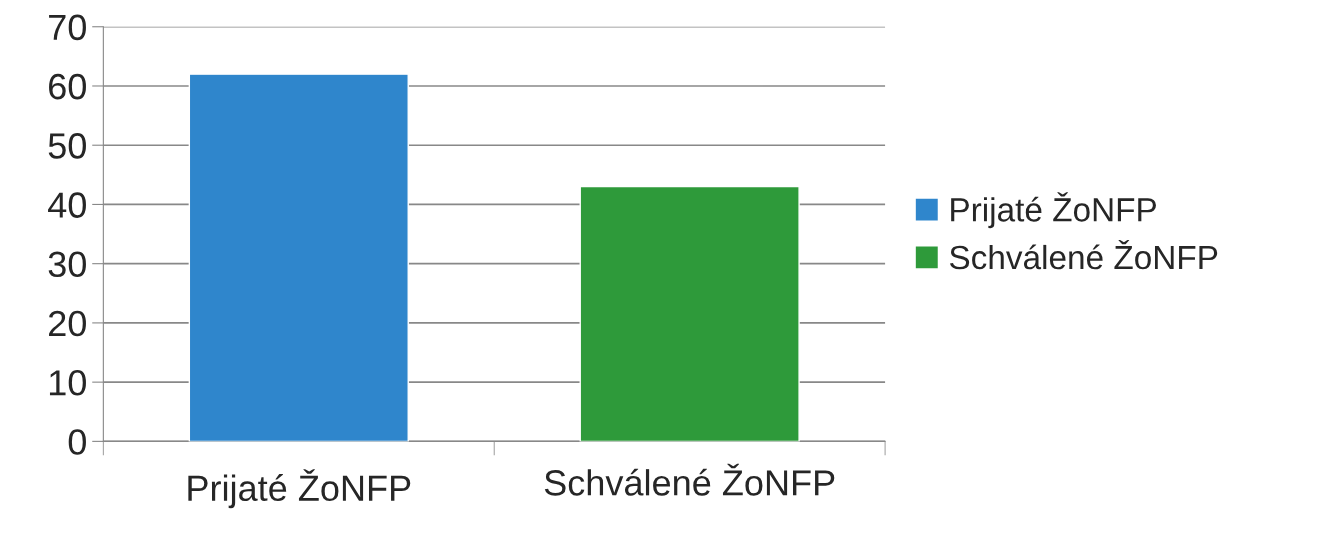 The height and width of the screenshot is (535, 1325). What do you see at coordinates (67, 264) in the screenshot?
I see `y-tick-label: 30` at bounding box center [67, 264].